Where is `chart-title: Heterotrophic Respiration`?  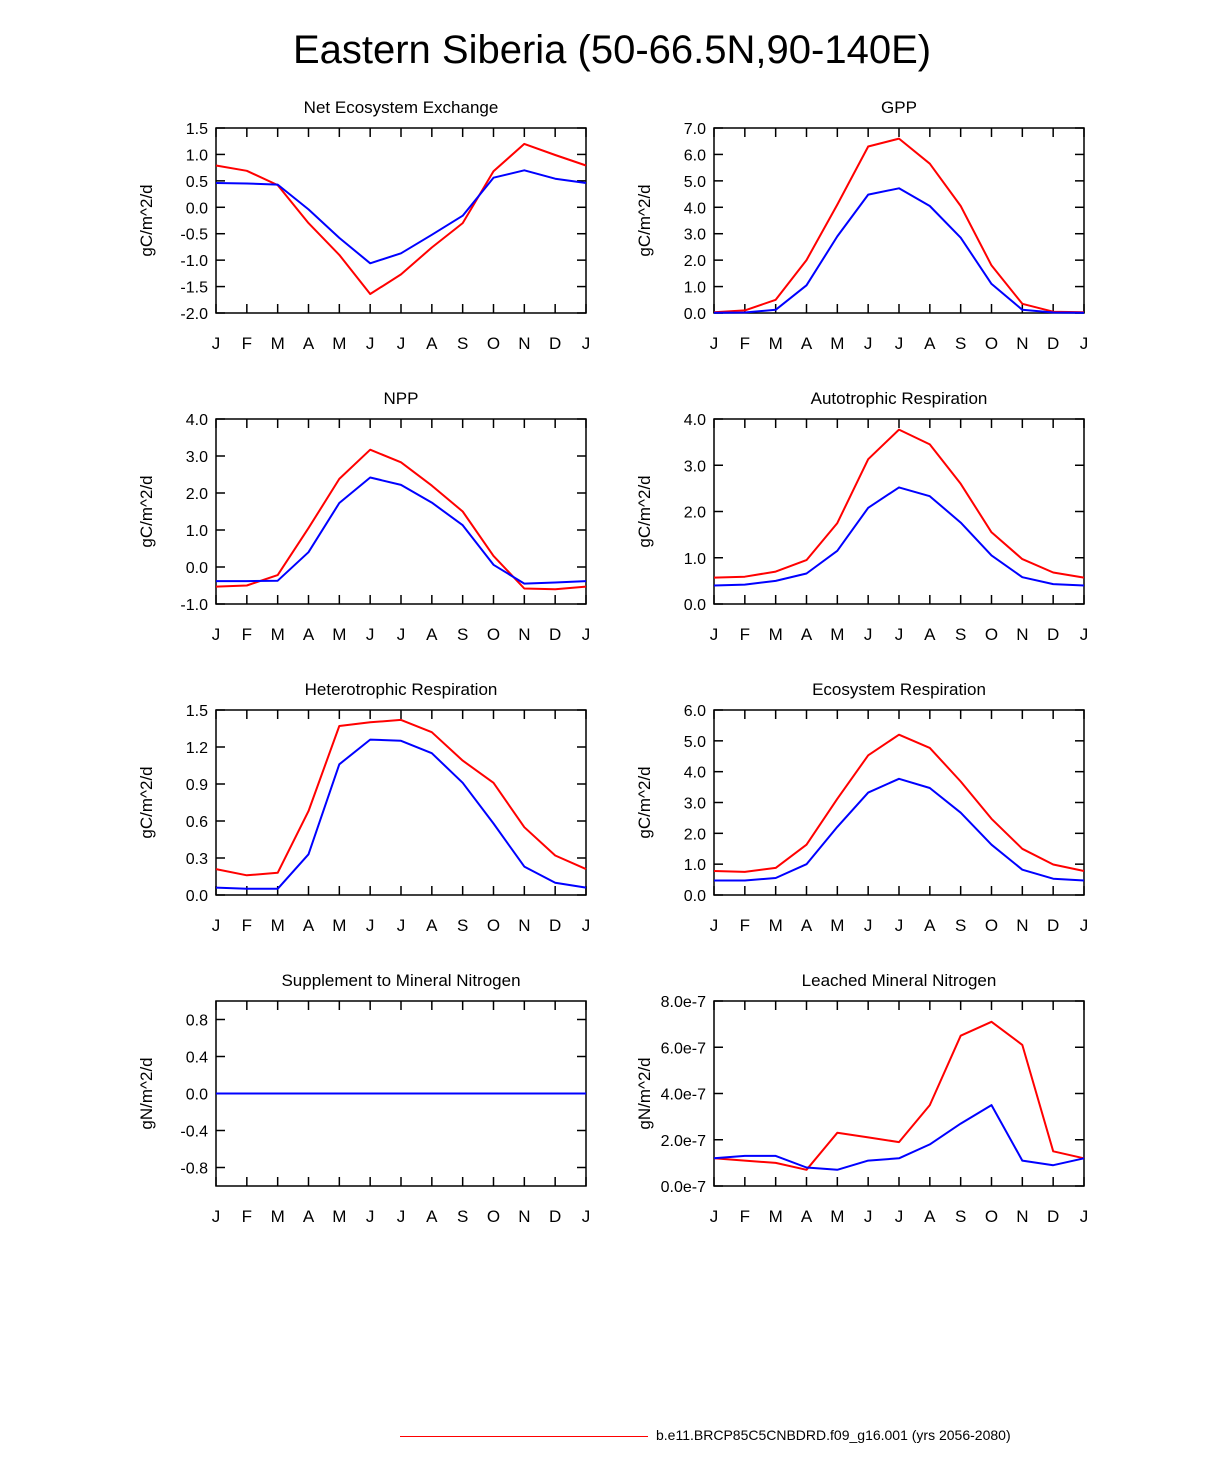 chart-title: Heterotrophic Respiration is located at coordinates (401, 689).